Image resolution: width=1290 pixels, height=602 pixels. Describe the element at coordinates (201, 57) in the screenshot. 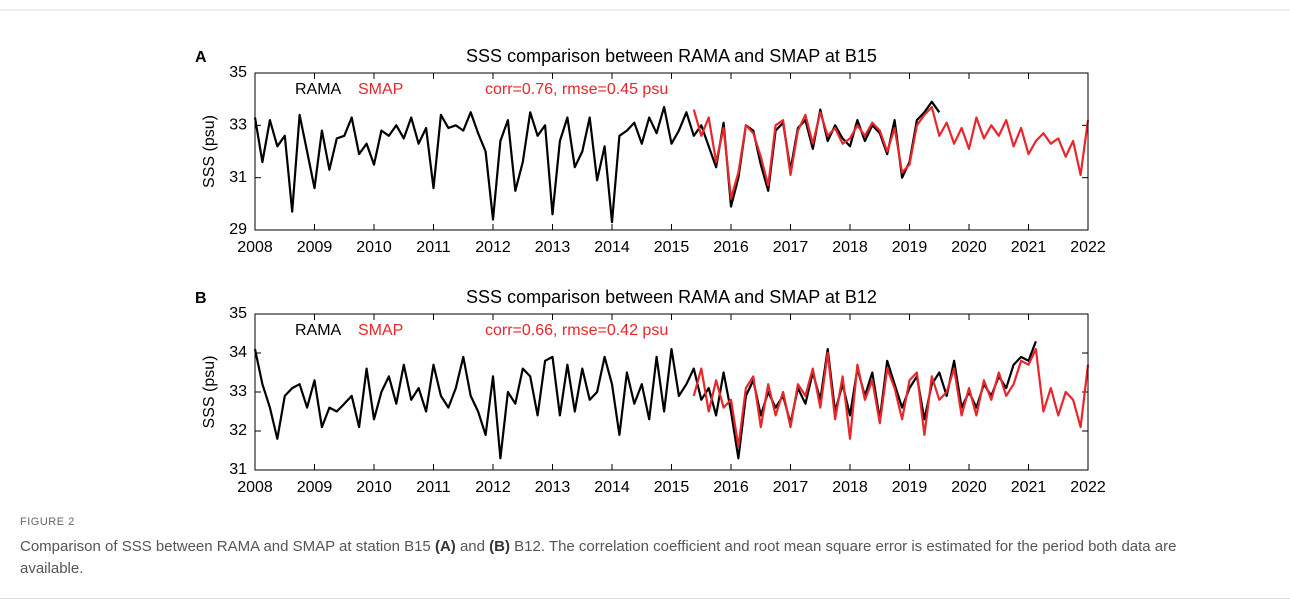

I see `panel-label: A` at that location.